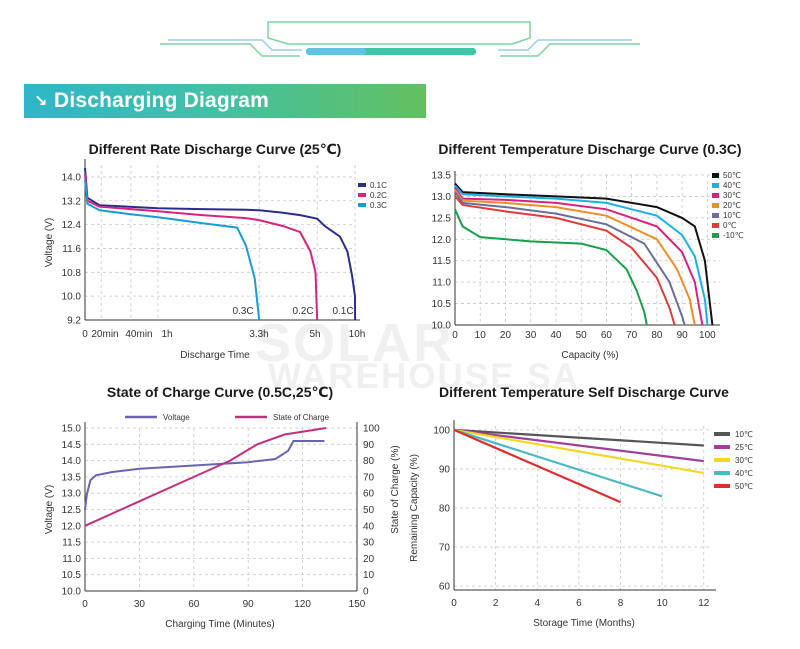  Describe the element at coordinates (441, 261) in the screenshot. I see `y-tick-label: 11.5` at that location.